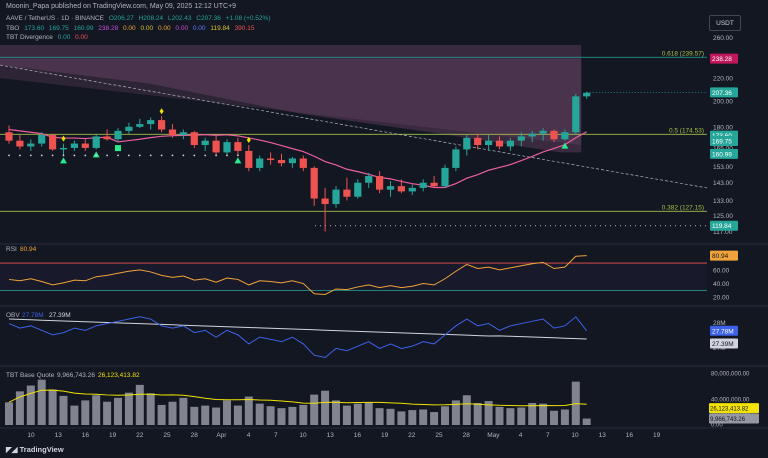  I want to click on tbo-val: 160.99, so click(83, 28).